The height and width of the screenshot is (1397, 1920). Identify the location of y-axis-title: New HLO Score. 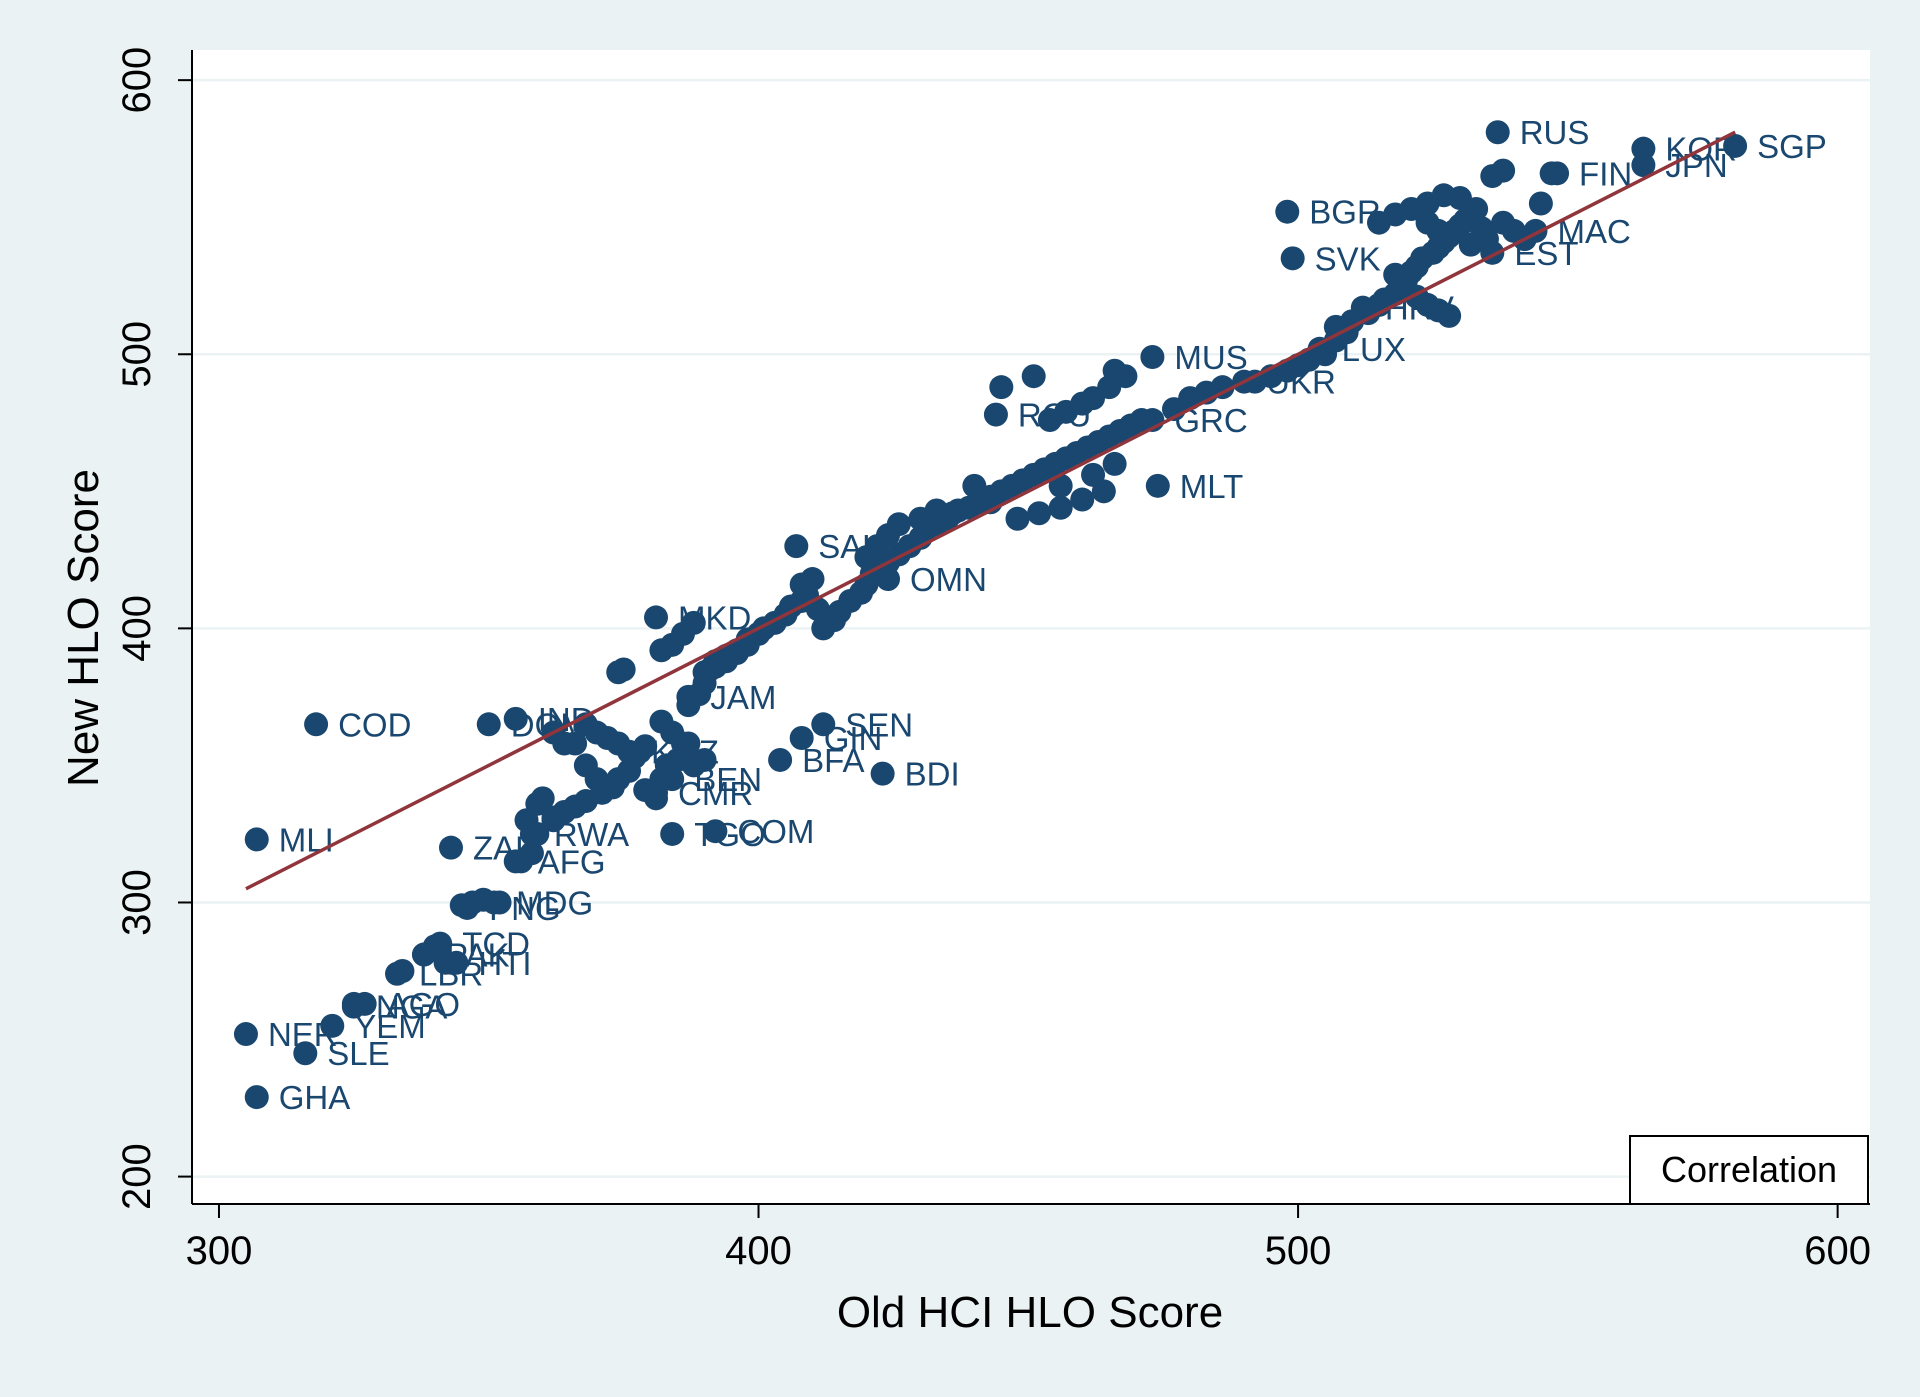
(83, 628).